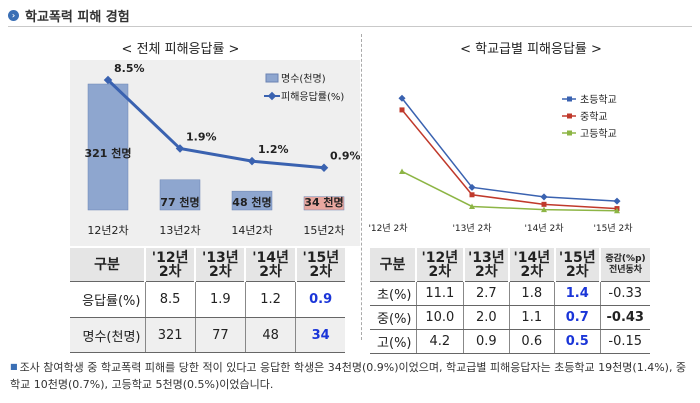  I want to click on bar-label: 48 천명, so click(251, 202).